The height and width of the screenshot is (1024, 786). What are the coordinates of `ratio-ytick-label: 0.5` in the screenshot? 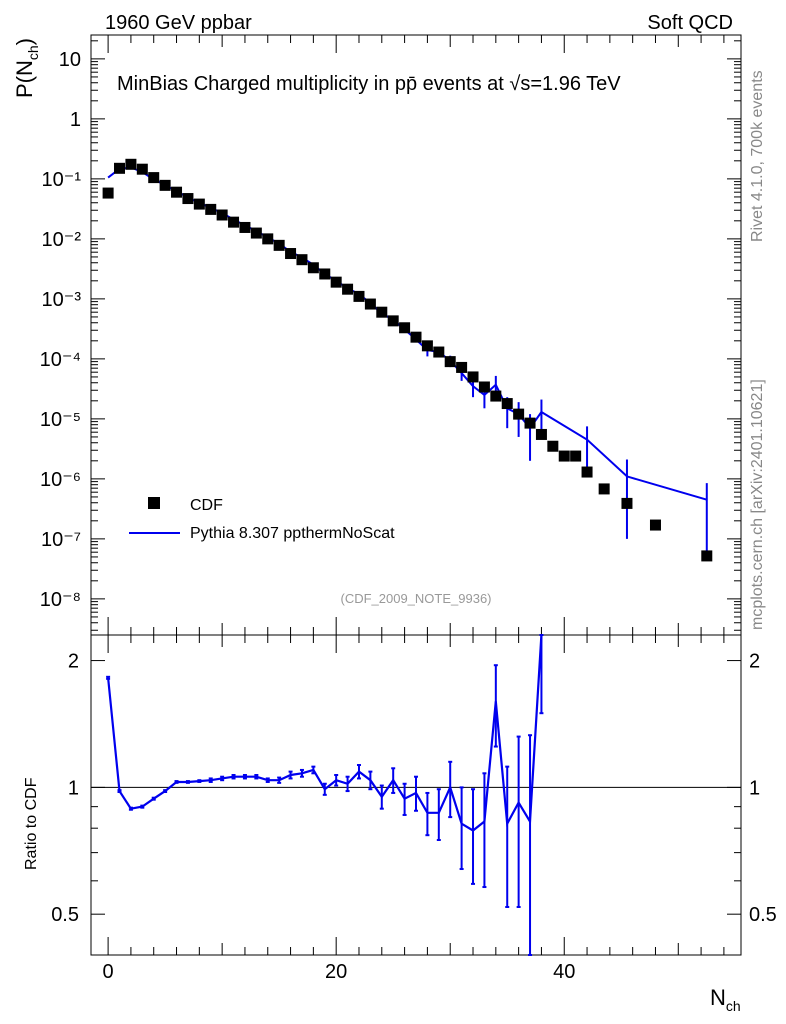 It's located at (65, 915).